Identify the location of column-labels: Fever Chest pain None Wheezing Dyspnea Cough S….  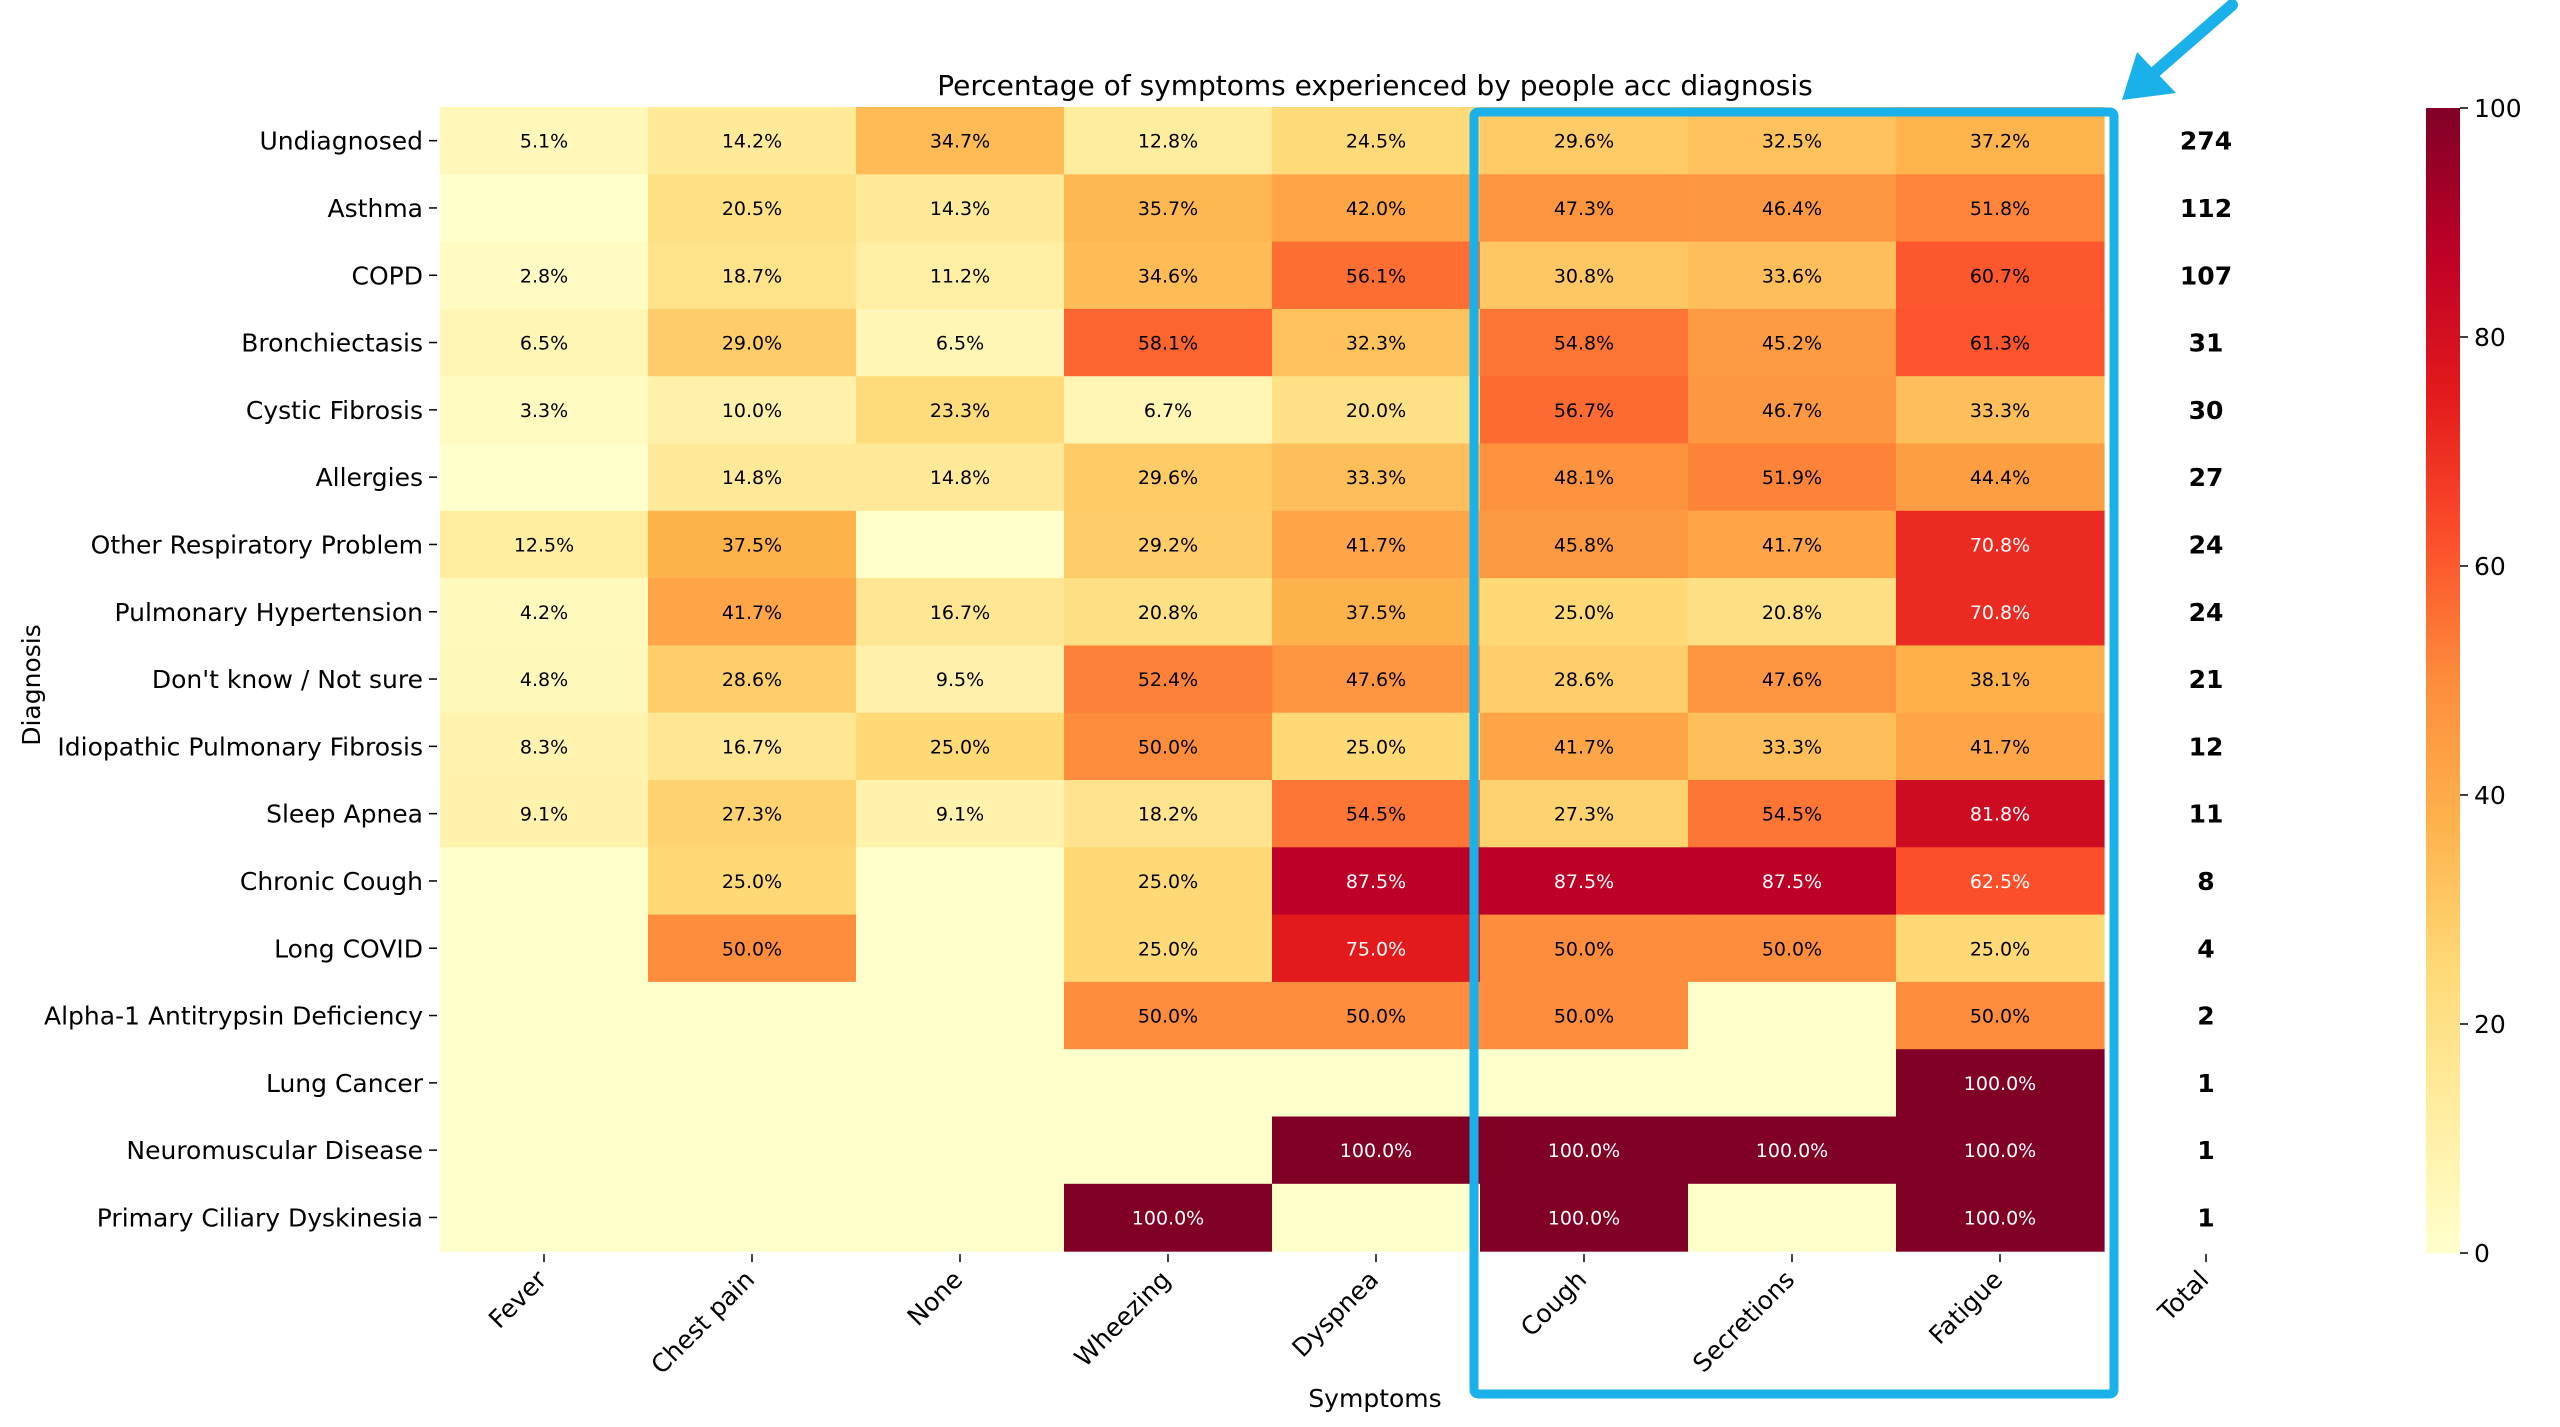
(1348, 1317).